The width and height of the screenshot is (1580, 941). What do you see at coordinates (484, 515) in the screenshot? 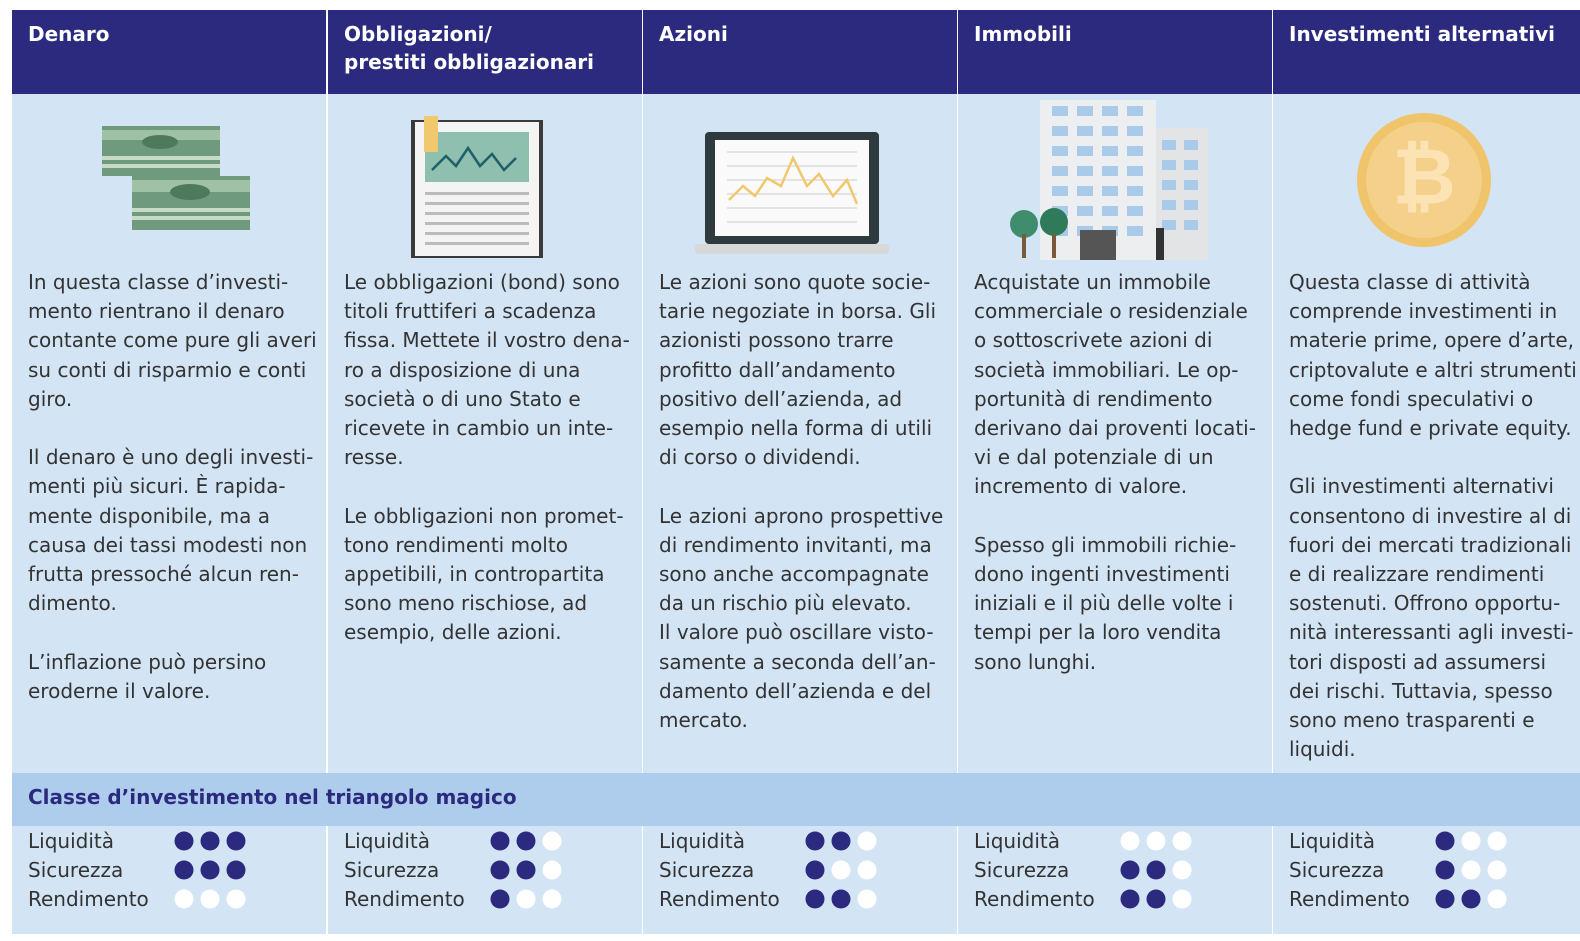
I see `text-line: Le obbligazioni non promet-` at bounding box center [484, 515].